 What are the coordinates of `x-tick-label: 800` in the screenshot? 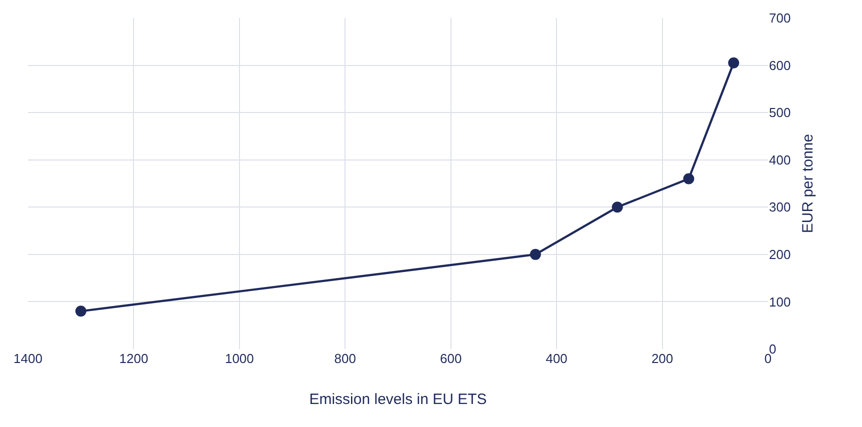 It's located at (345, 358).